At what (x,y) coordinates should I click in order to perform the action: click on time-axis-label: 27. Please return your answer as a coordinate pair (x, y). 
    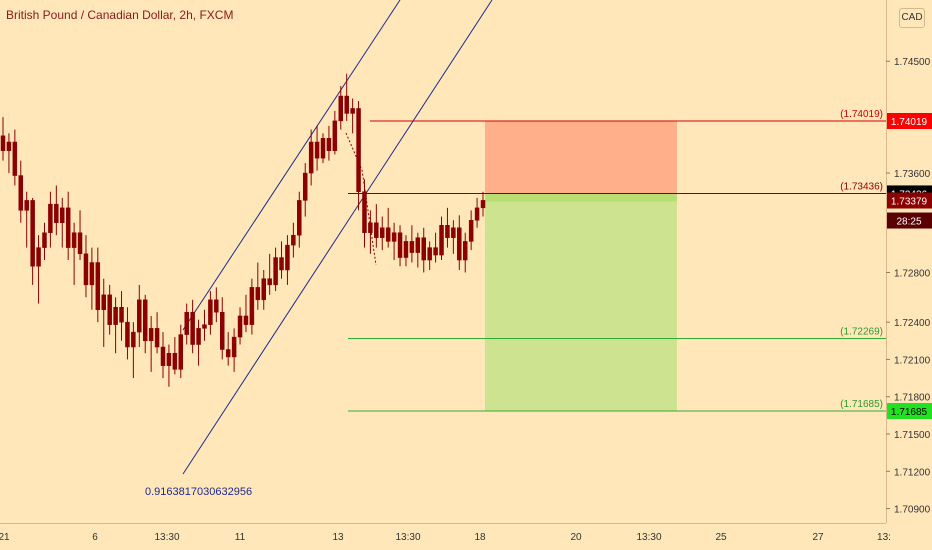
    Looking at the image, I should click on (818, 537).